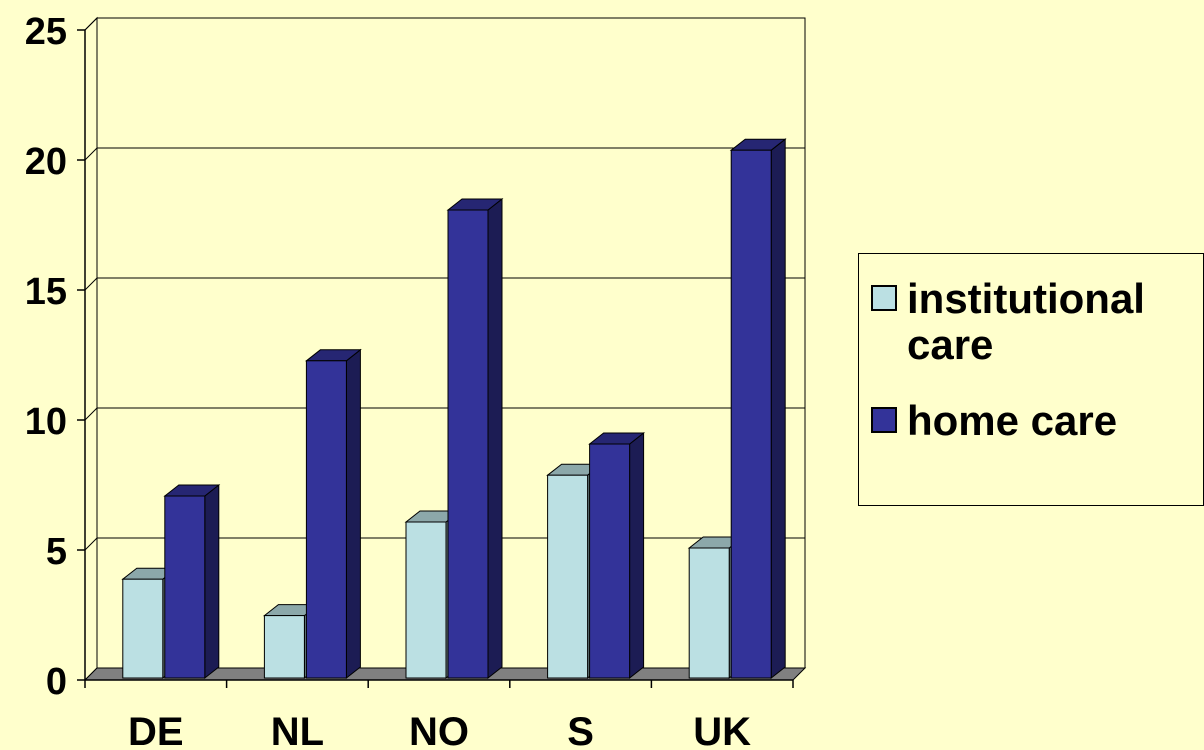  Describe the element at coordinates (1026, 321) in the screenshot. I see `legend-label-institutional-care: institutional care` at that location.